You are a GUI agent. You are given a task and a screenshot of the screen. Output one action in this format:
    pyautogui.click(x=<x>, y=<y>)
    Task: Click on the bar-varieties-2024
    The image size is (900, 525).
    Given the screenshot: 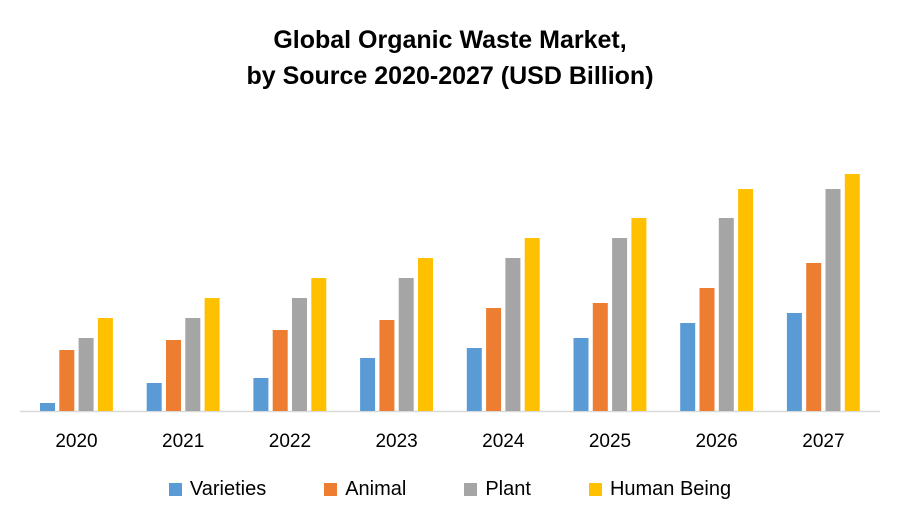 What is the action you would take?
    pyautogui.click(x=474, y=379)
    